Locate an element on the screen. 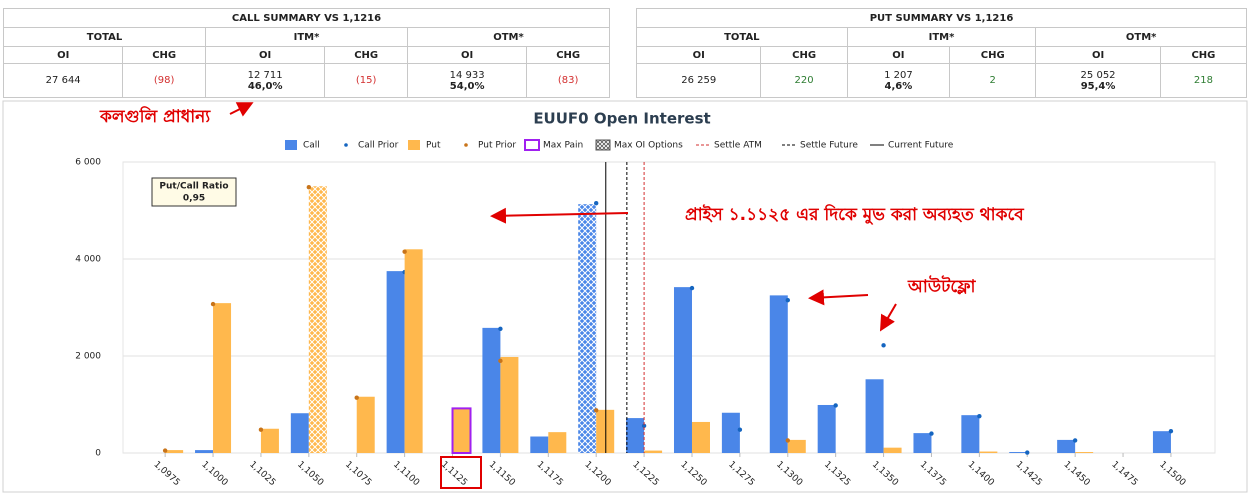 The height and width of the screenshot is (493, 1250). cell: 14 933 54,0% is located at coordinates (467, 80).